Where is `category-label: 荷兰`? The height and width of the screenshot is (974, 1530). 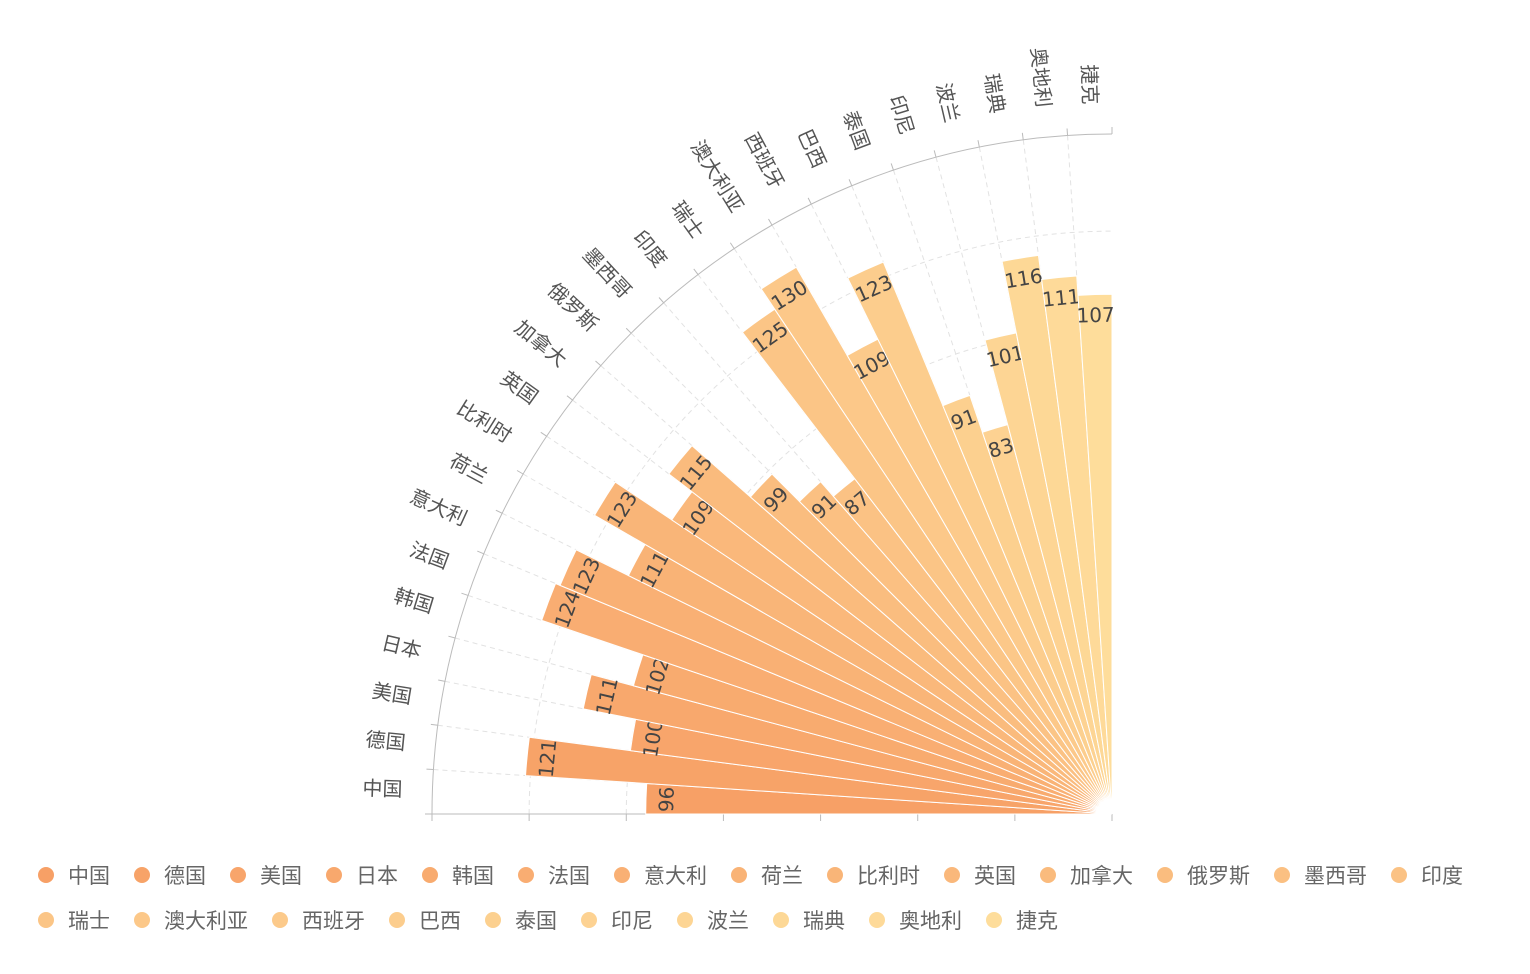 category-label: 荷兰 is located at coordinates (469, 469).